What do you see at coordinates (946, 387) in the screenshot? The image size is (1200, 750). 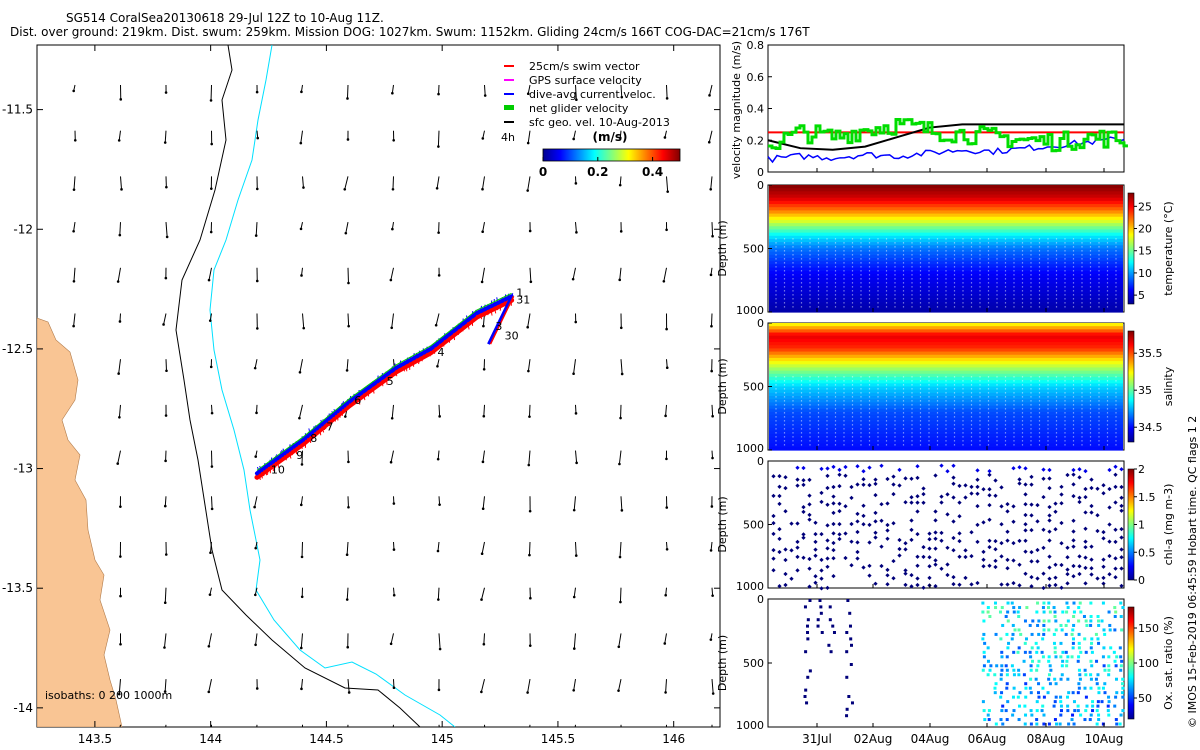 I see `salinity-data` at bounding box center [946, 387].